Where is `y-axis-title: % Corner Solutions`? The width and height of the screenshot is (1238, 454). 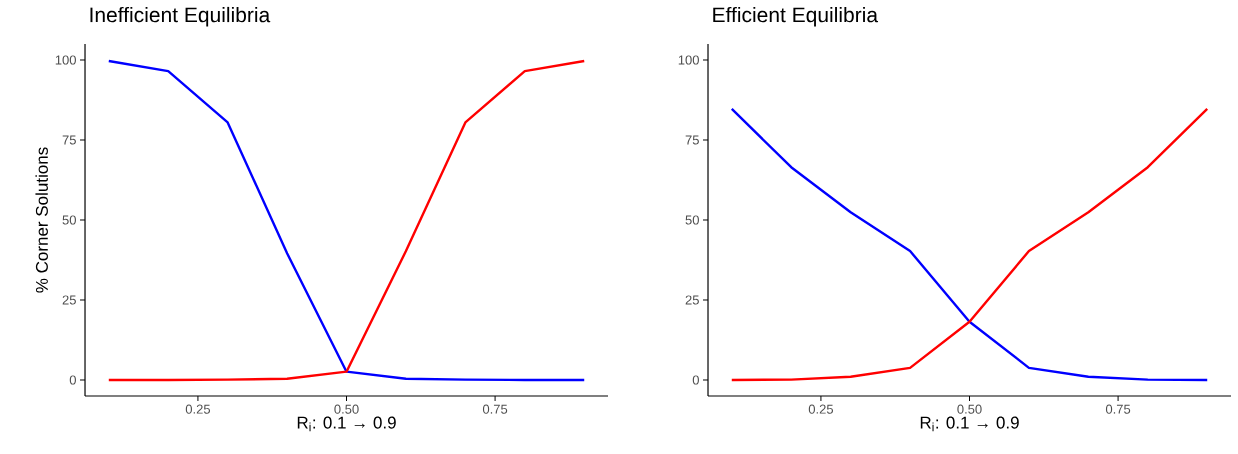 y-axis-title: % Corner Solutions is located at coordinates (41, 220).